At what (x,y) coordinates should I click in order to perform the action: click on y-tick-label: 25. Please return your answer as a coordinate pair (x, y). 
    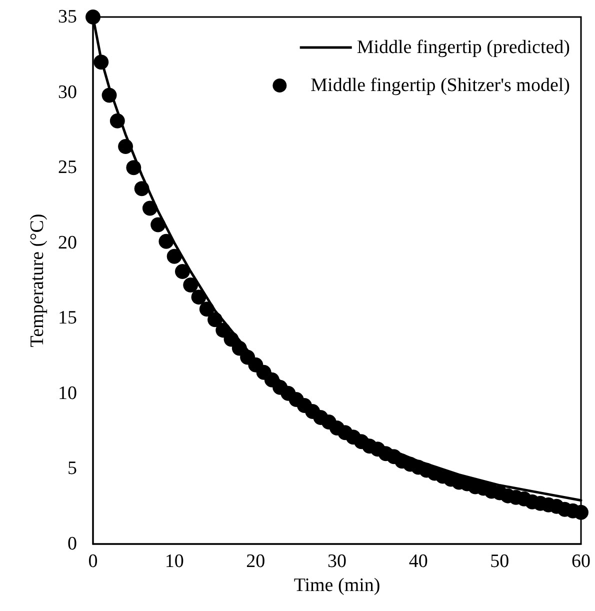
    Looking at the image, I should click on (67, 167).